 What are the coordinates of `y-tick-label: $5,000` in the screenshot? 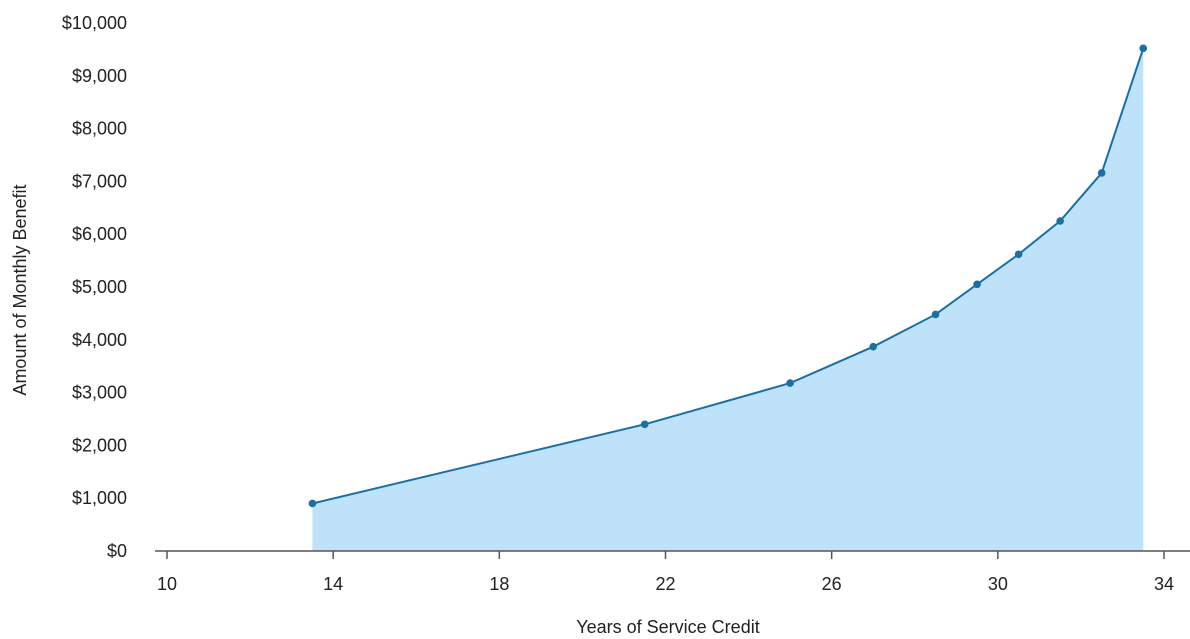 It's located at (99, 287).